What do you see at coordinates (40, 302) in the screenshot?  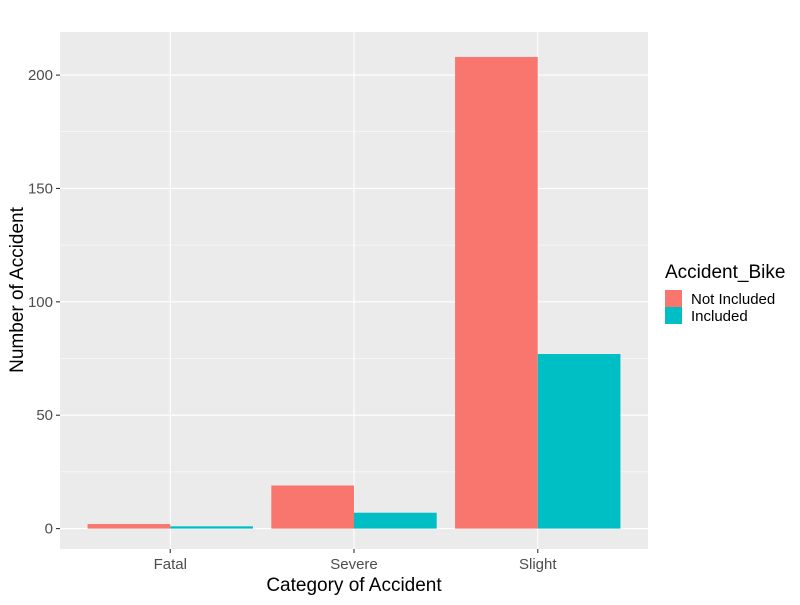 I see `y-tick-label: 100` at bounding box center [40, 302].